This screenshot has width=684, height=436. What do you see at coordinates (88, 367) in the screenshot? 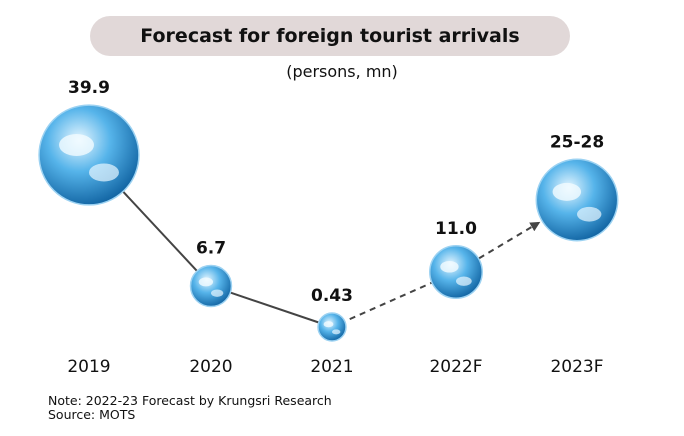
I see `x-tick-label: 2019` at bounding box center [88, 367].